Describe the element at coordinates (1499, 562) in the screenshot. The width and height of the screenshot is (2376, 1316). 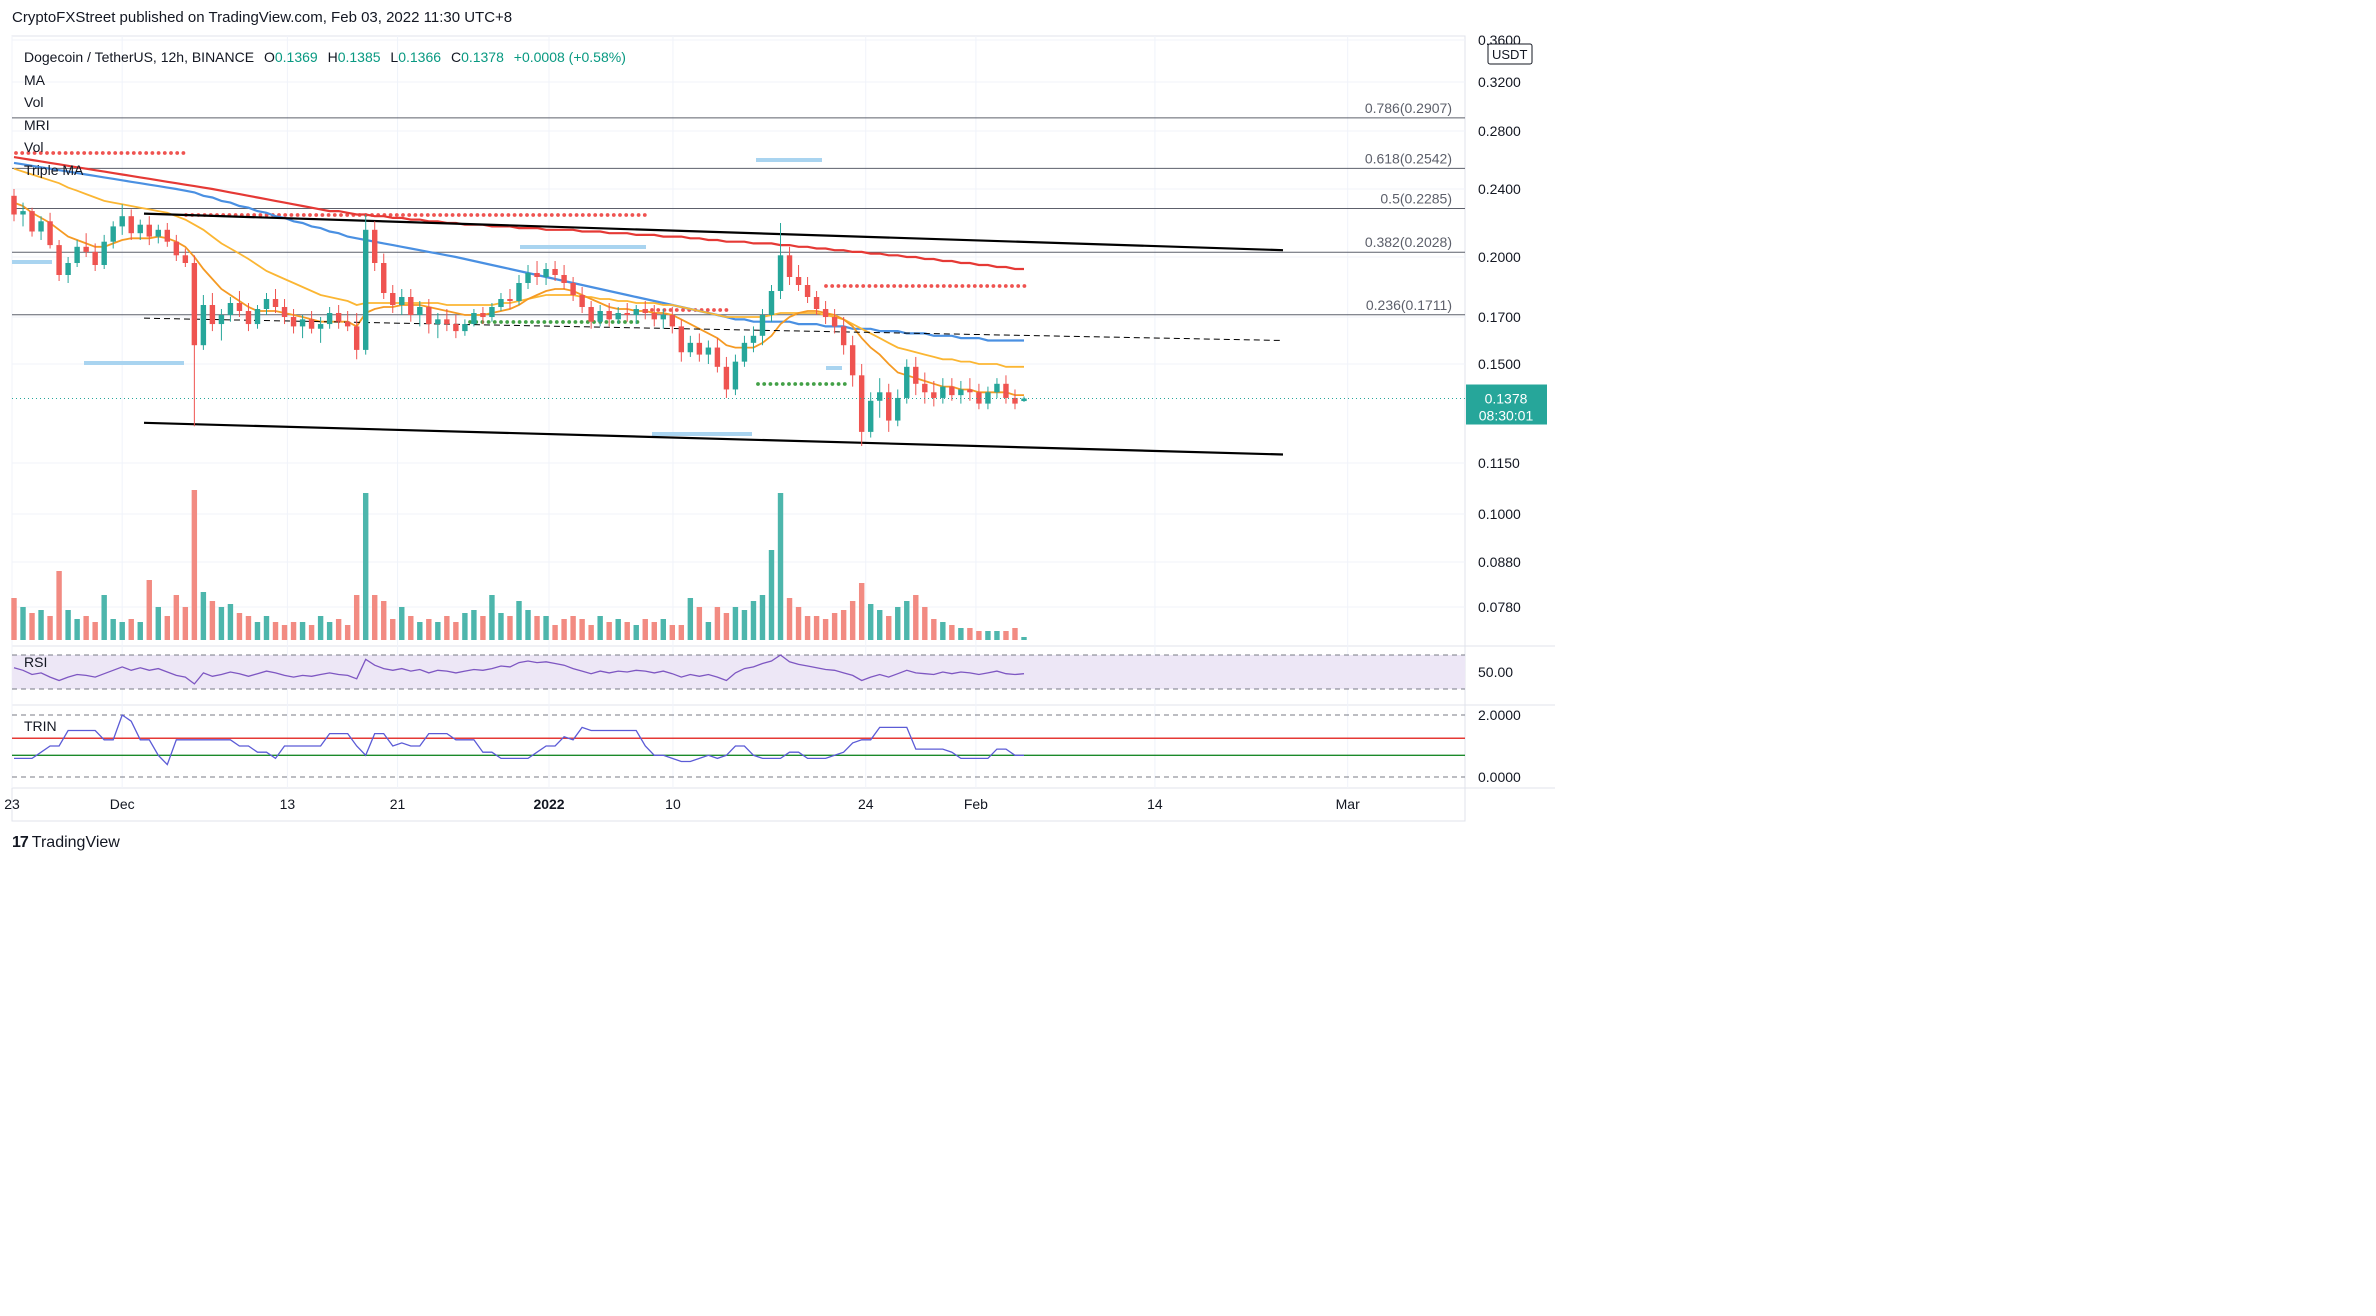
I see `price-tick-label: 0.0880` at that location.